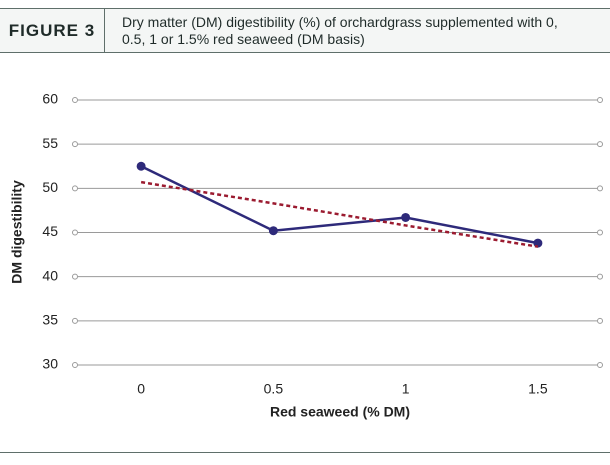 Image resolution: width=610 pixels, height=465 pixels. I want to click on figure-label: FIGURE 3, so click(52, 30).